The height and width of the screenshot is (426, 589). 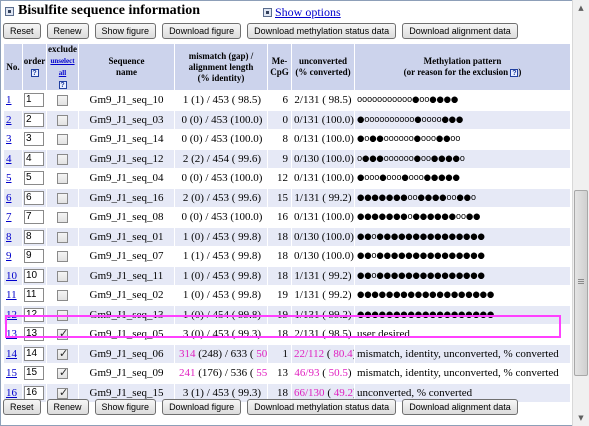 What do you see at coordinates (9, 256) in the screenshot?
I see `row-link: 9` at bounding box center [9, 256].